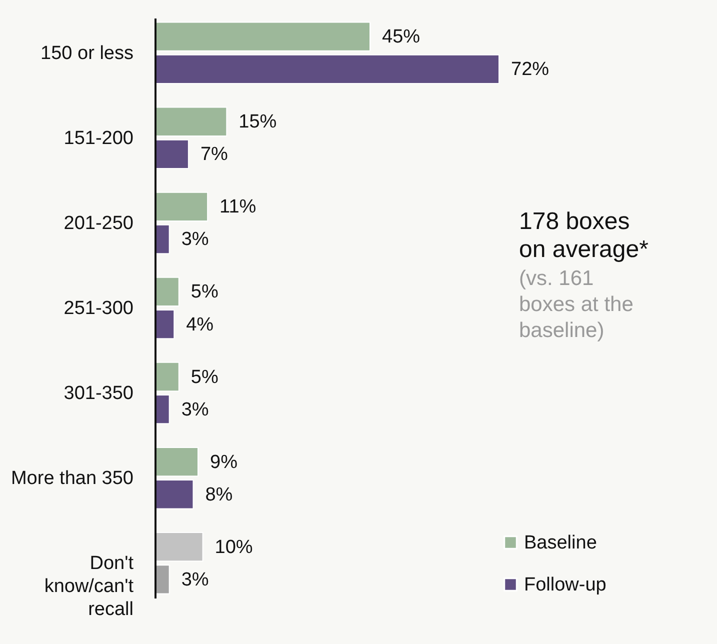 Image resolution: width=717 pixels, height=644 pixels. Describe the element at coordinates (560, 543) in the screenshot. I see `legend-label: Baseline` at that location.